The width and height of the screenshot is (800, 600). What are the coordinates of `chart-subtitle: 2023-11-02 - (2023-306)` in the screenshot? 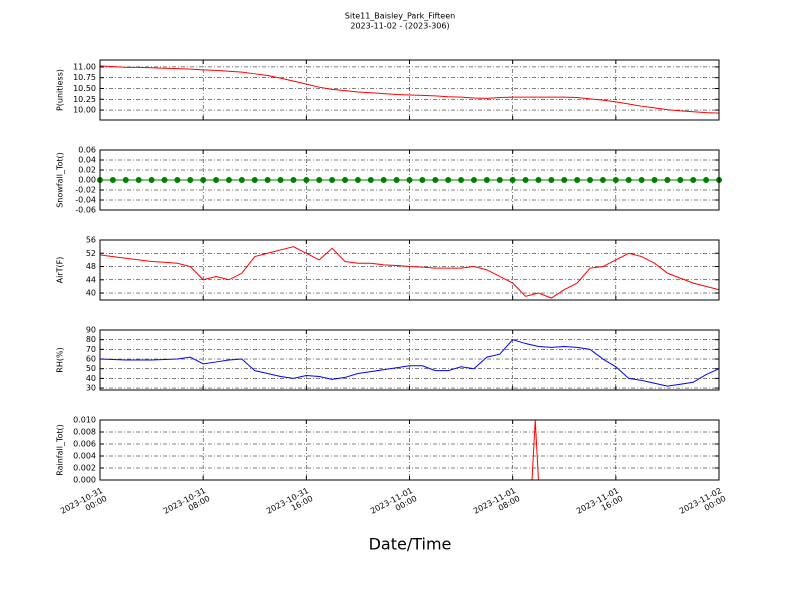 It's located at (399, 26).